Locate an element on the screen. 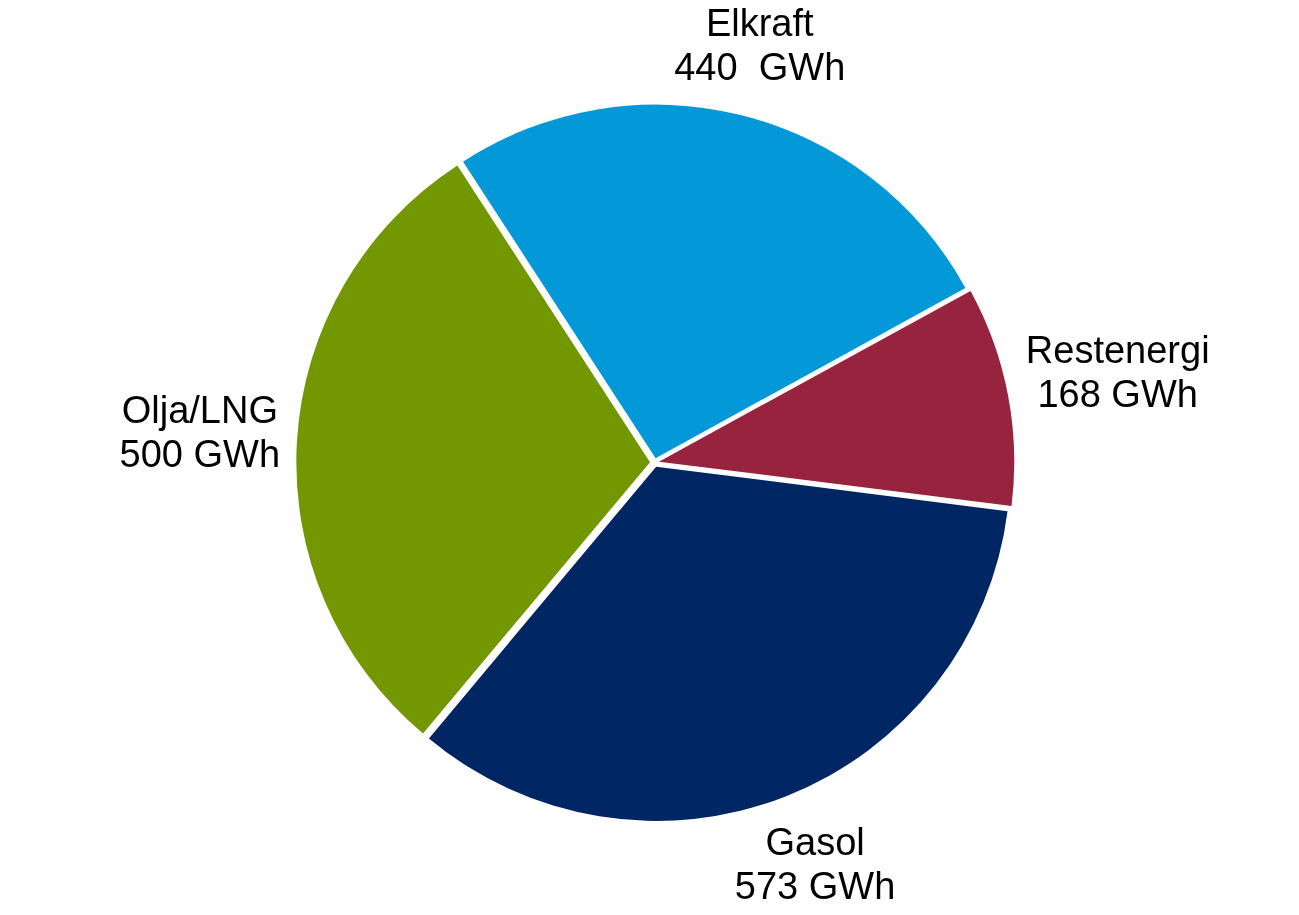 The height and width of the screenshot is (915, 1299). slice-label: Gasol is located at coordinates (815, 842).